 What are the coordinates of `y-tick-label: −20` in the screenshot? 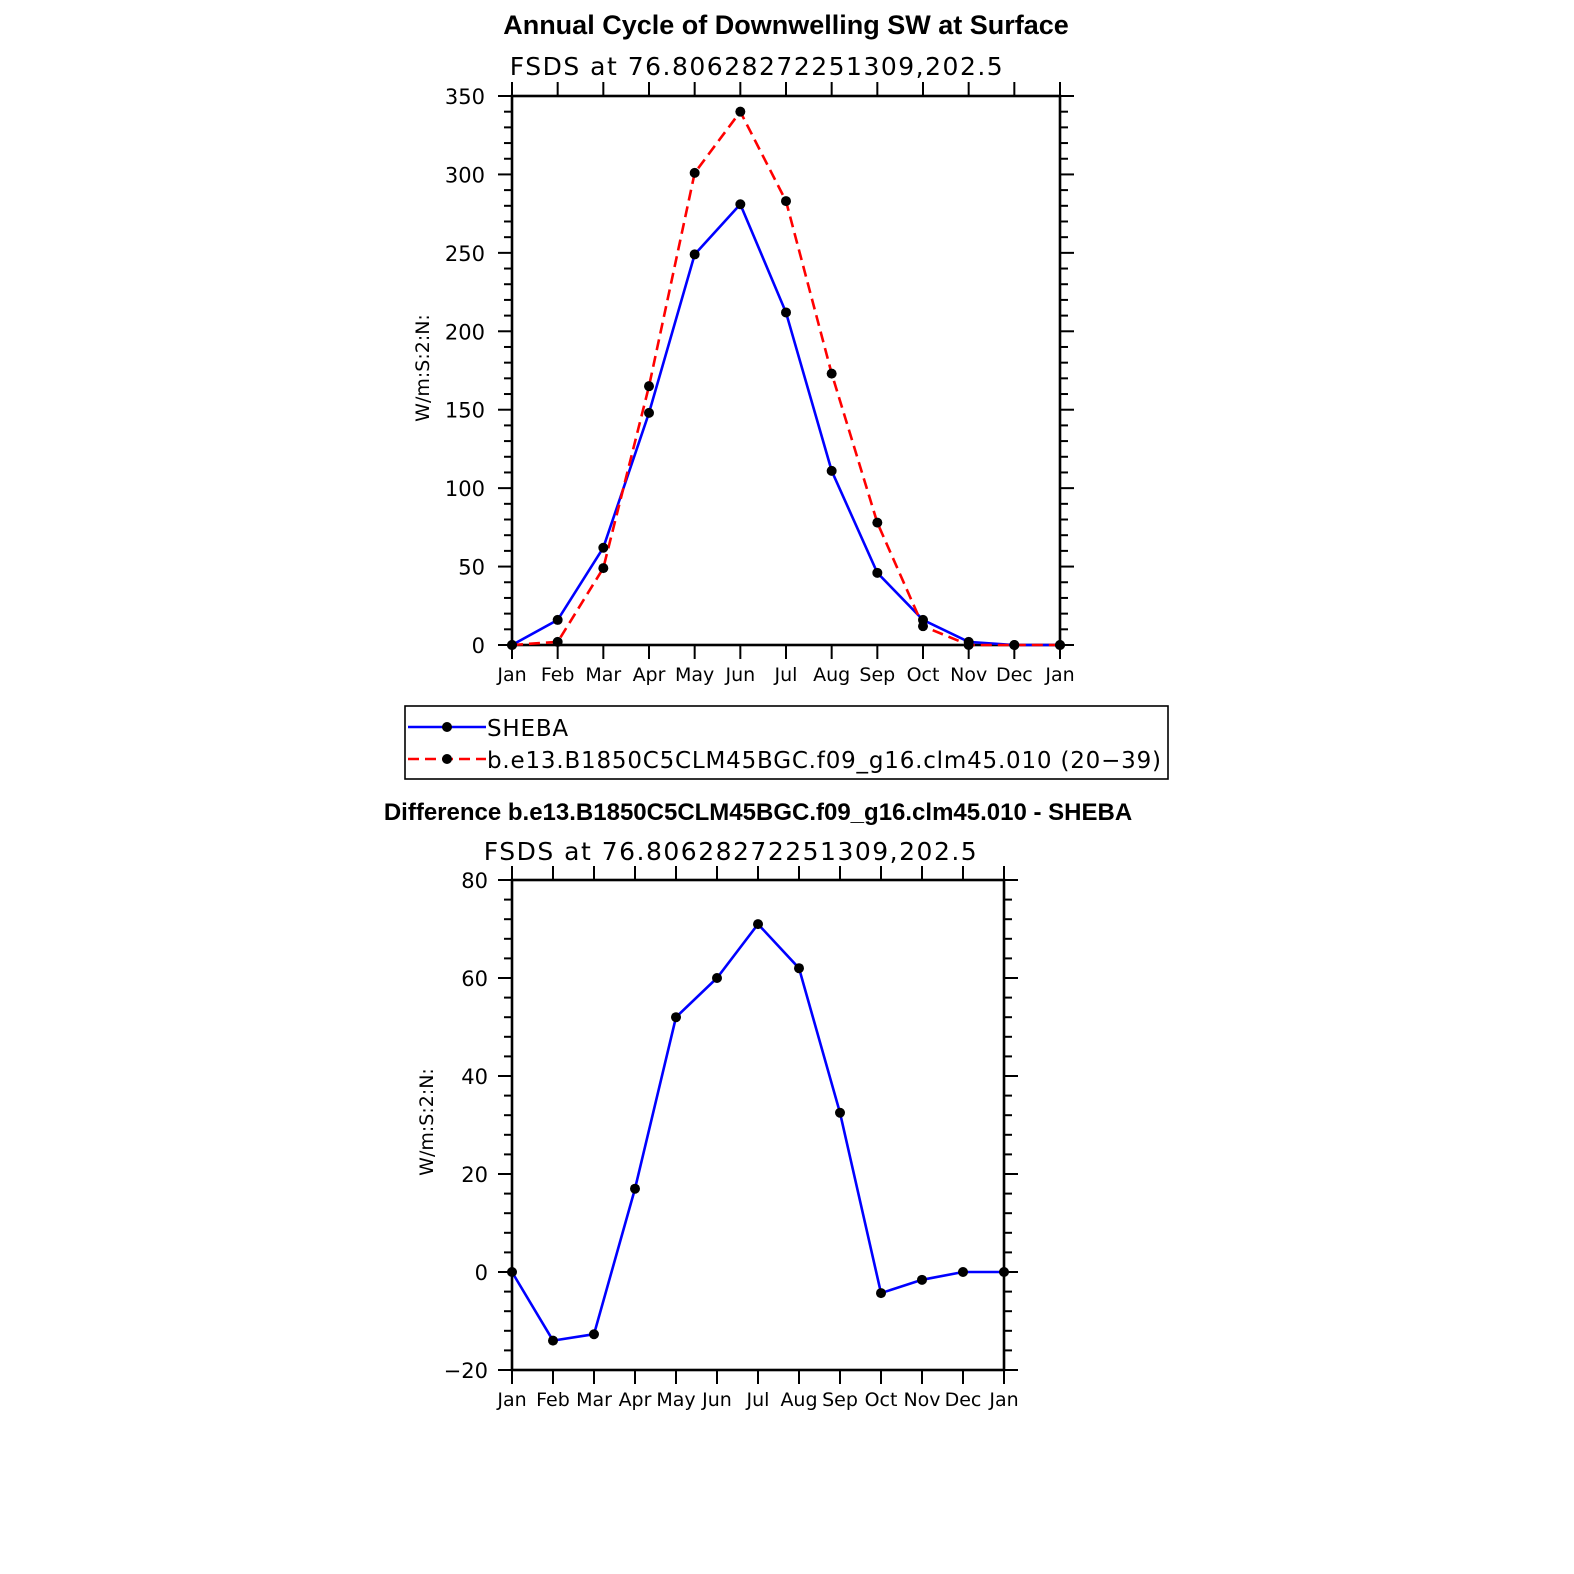 It's located at (466, 1371).